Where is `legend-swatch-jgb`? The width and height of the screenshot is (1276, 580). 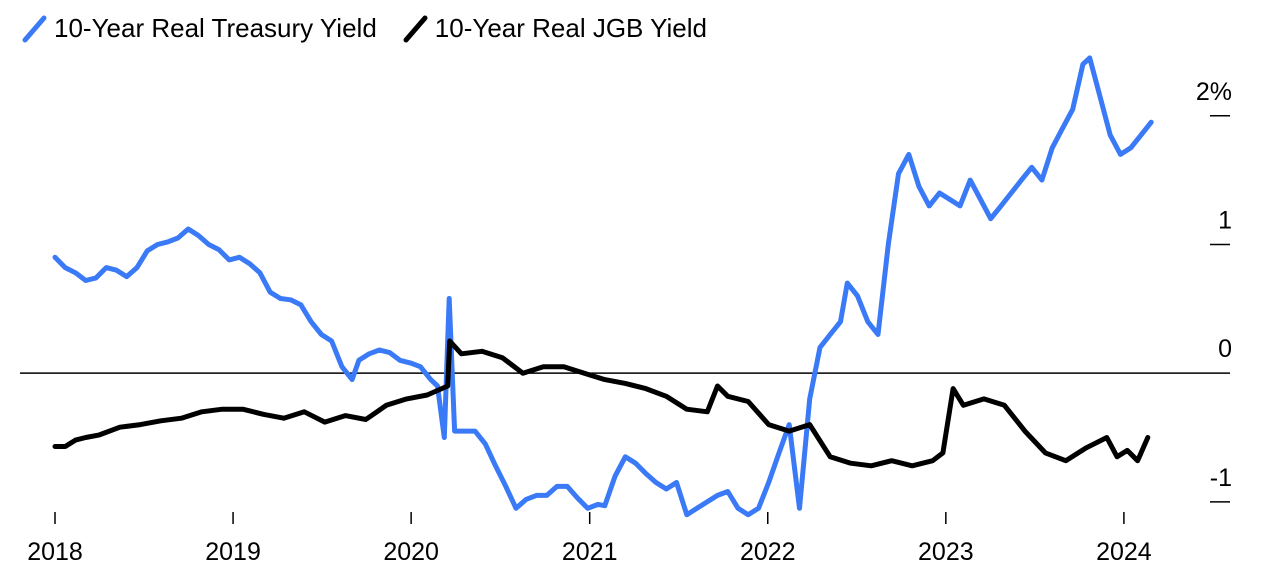 legend-swatch-jgb is located at coordinates (415, 29).